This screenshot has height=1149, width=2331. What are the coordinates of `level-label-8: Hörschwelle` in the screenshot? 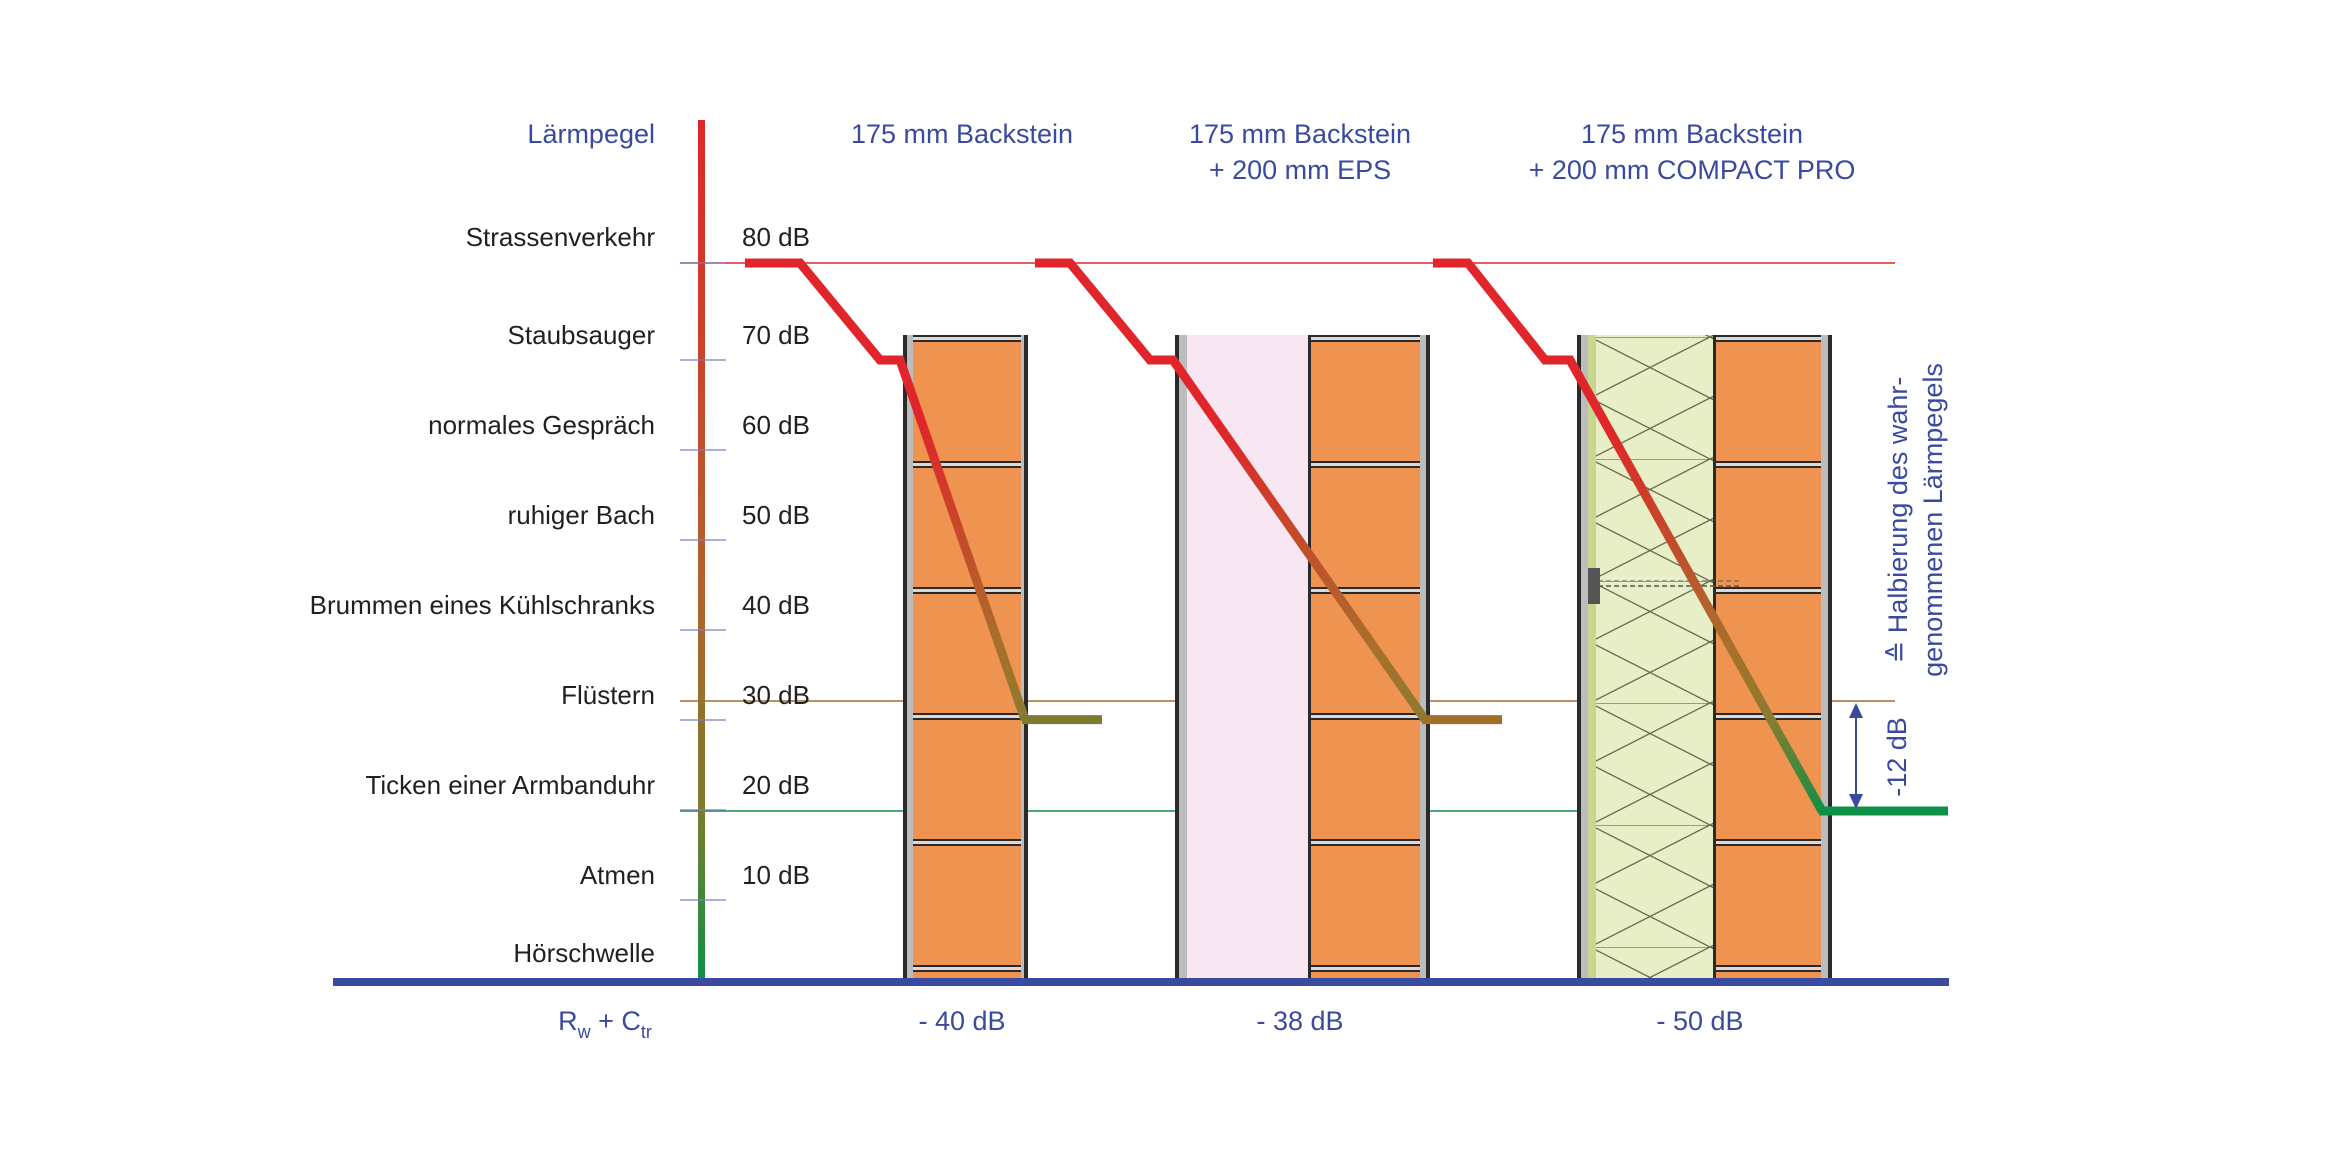 It's located at (584, 953).